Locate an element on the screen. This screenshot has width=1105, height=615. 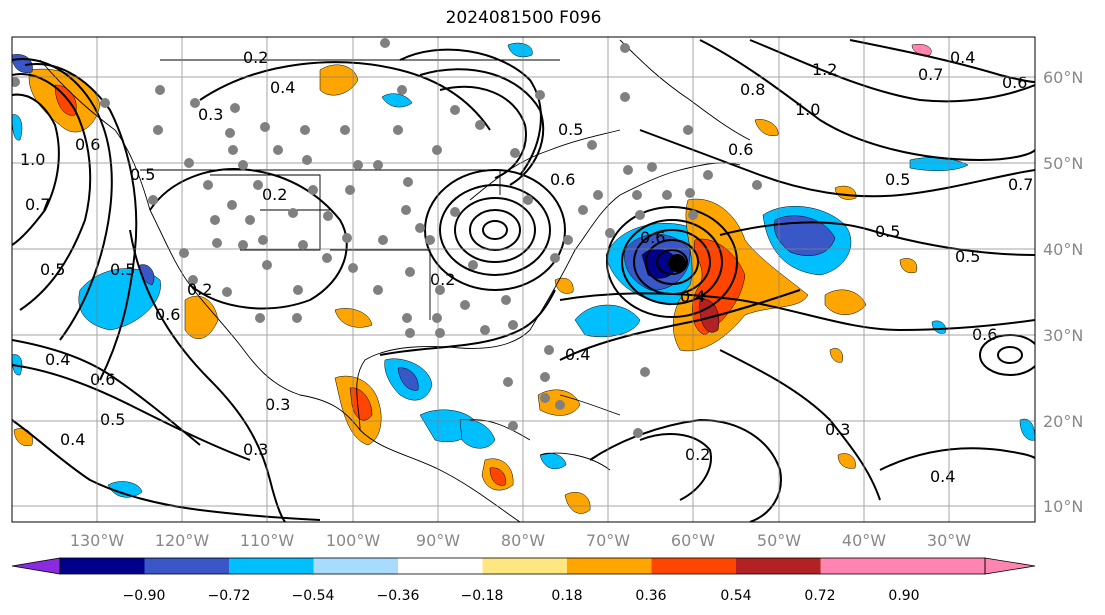
colorbar-tick-label: 0.54 is located at coordinates (735, 596).